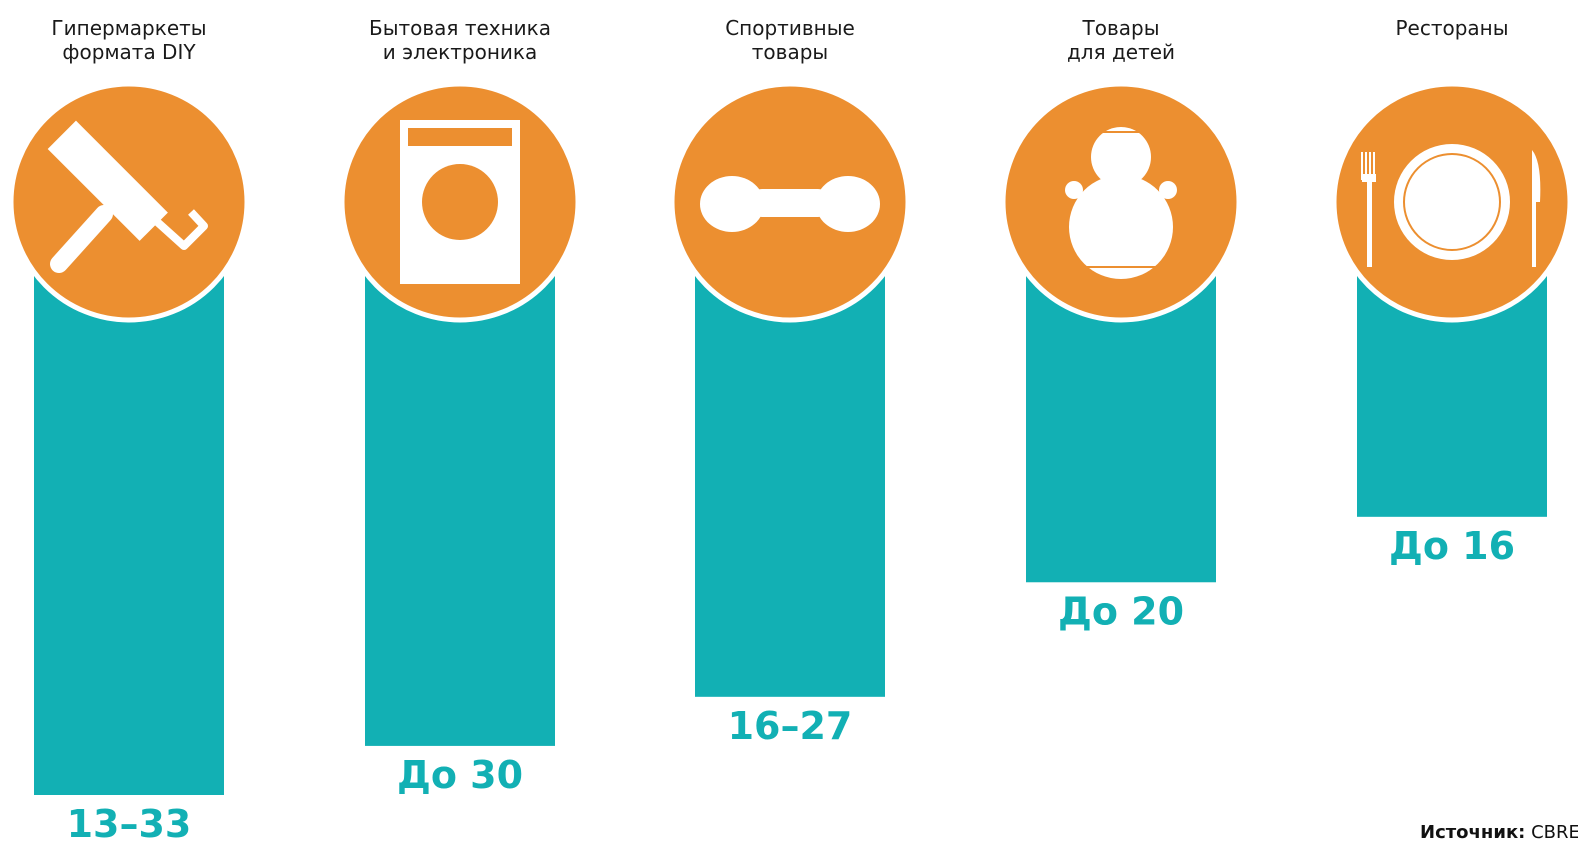 Image resolution: width=1578 pixels, height=847 pixels. What do you see at coordinates (1121, 52) in the screenshot?
I see `category-label: для детей` at bounding box center [1121, 52].